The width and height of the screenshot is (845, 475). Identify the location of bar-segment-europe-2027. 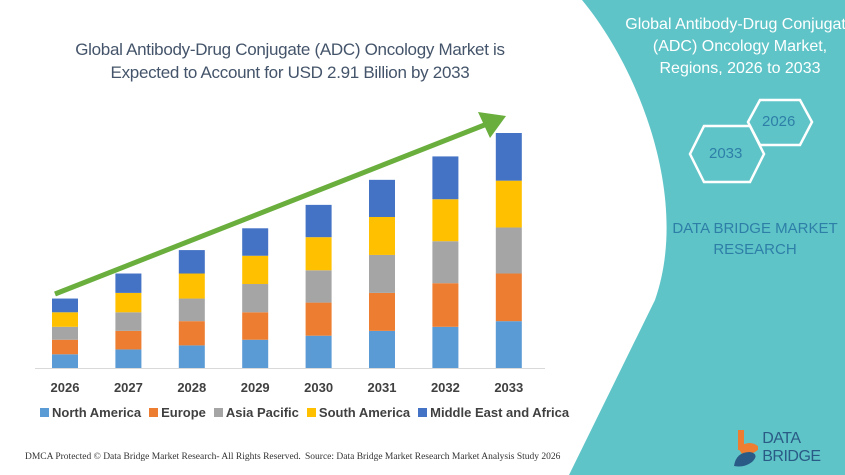
(128, 340).